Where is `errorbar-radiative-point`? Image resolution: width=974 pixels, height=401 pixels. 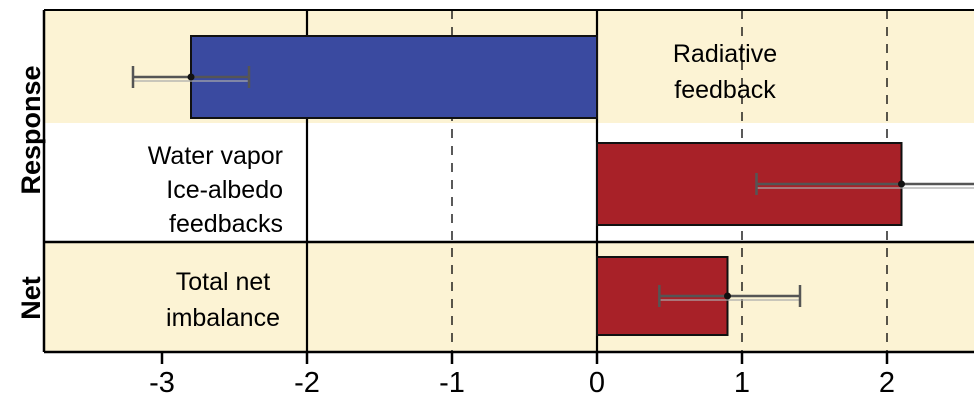 errorbar-radiative-point is located at coordinates (191, 77).